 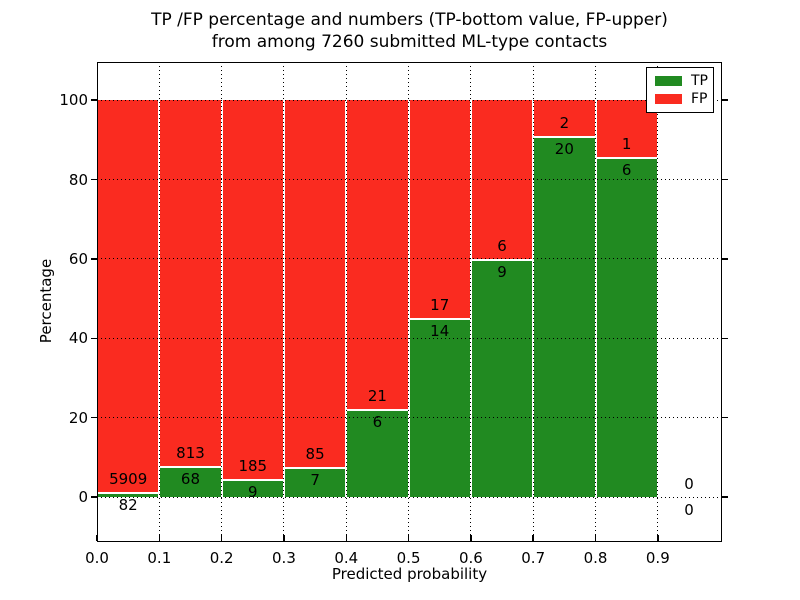 What do you see at coordinates (377, 395) in the screenshot?
I see `bar-label-fp: 21` at bounding box center [377, 395].